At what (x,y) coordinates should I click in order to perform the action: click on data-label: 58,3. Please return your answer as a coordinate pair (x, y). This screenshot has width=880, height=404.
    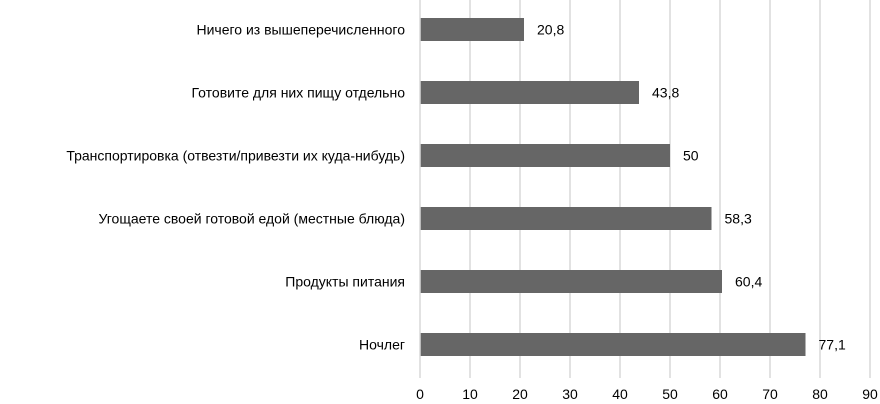
    Looking at the image, I should click on (738, 219).